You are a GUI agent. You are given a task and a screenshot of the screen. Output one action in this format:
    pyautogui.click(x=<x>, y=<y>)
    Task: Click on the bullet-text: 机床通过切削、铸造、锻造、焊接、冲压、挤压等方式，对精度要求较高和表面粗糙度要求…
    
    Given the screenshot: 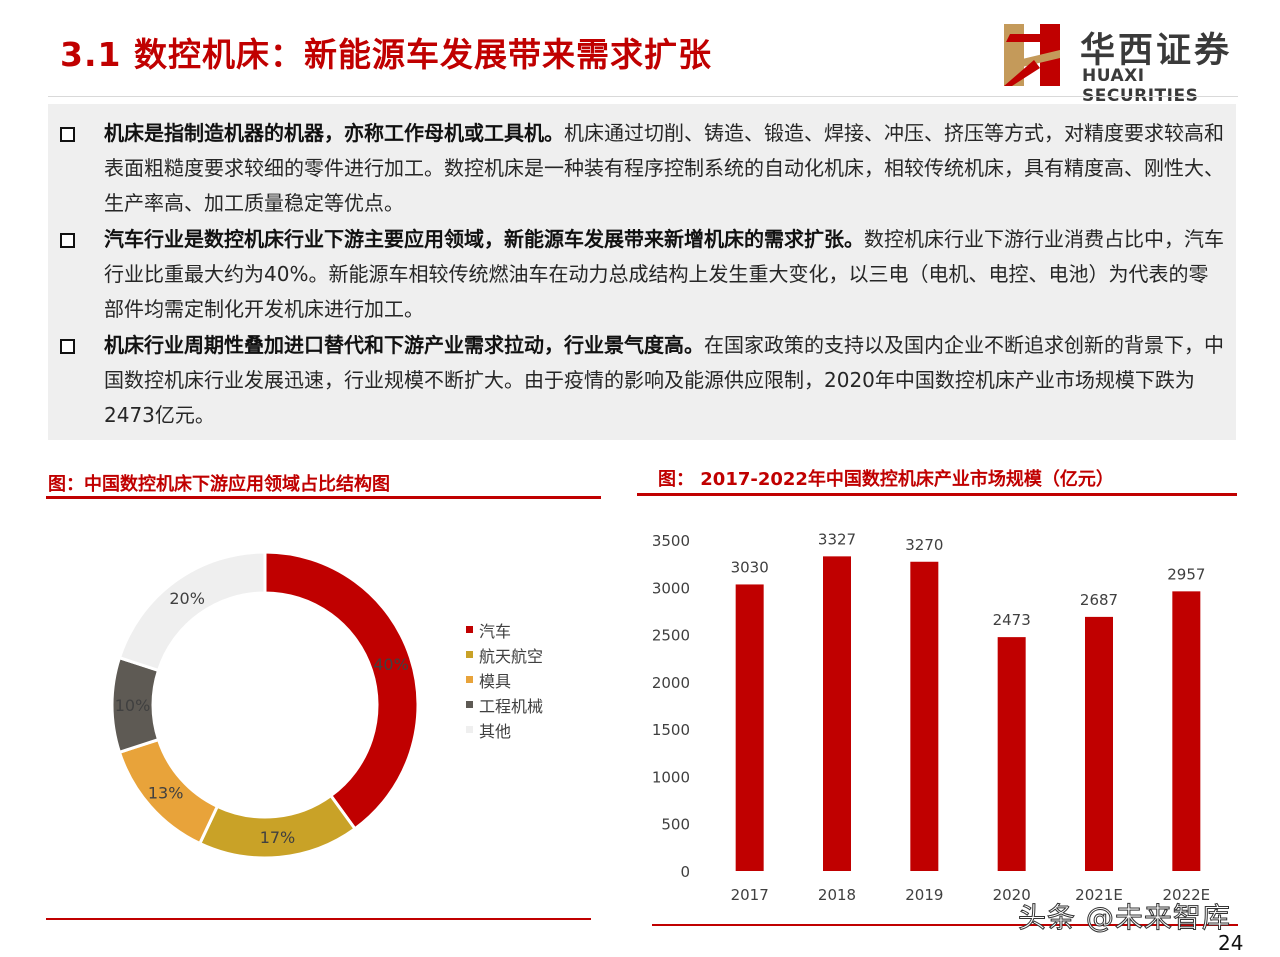 What is the action you would take?
    pyautogui.click(x=664, y=168)
    